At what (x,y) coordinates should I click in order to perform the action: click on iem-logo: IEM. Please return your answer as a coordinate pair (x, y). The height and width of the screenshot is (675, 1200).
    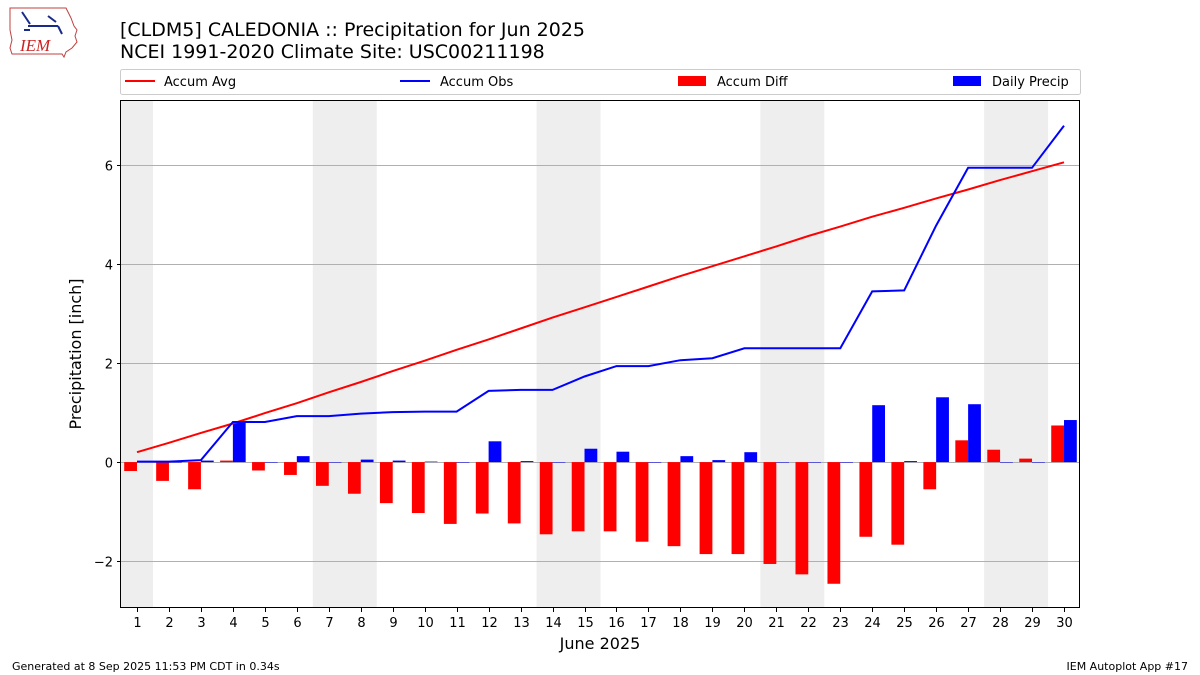
    Looking at the image, I should click on (43, 33).